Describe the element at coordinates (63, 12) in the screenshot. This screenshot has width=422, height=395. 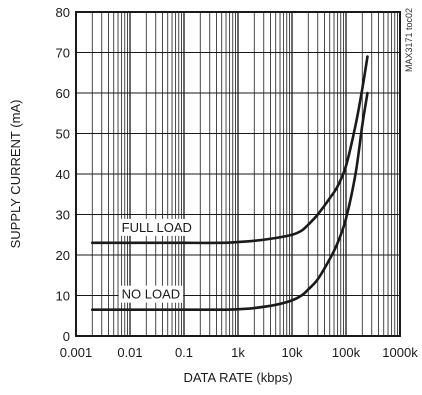
I see `y-tick-label: 80` at that location.